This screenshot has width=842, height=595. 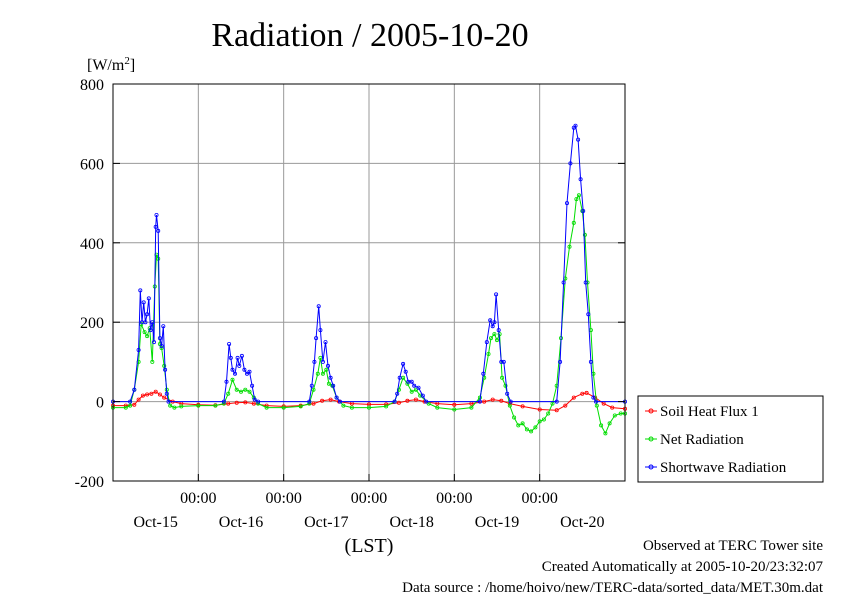 I want to click on y-tick-label: 600, so click(x=92, y=164).